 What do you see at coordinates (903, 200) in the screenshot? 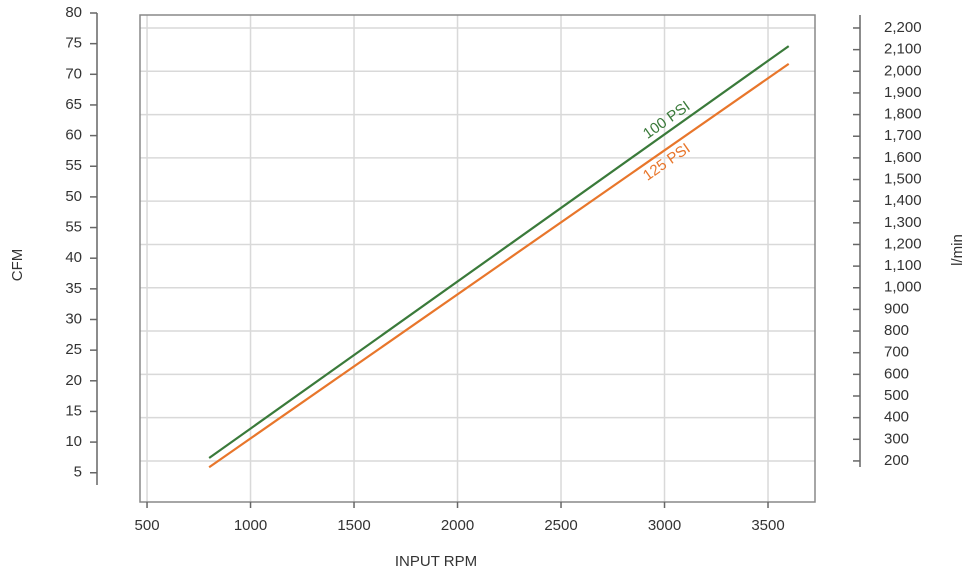
I see `y2-tick-label: 1,400` at bounding box center [903, 200].